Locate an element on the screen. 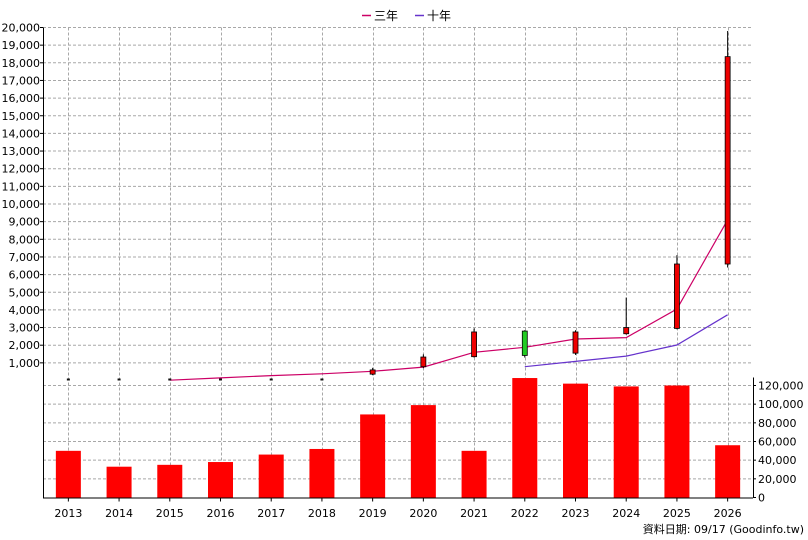 Image resolution: width=808 pixels, height=540 pixels. price-tick-label: 6,000 is located at coordinates (25, 275).